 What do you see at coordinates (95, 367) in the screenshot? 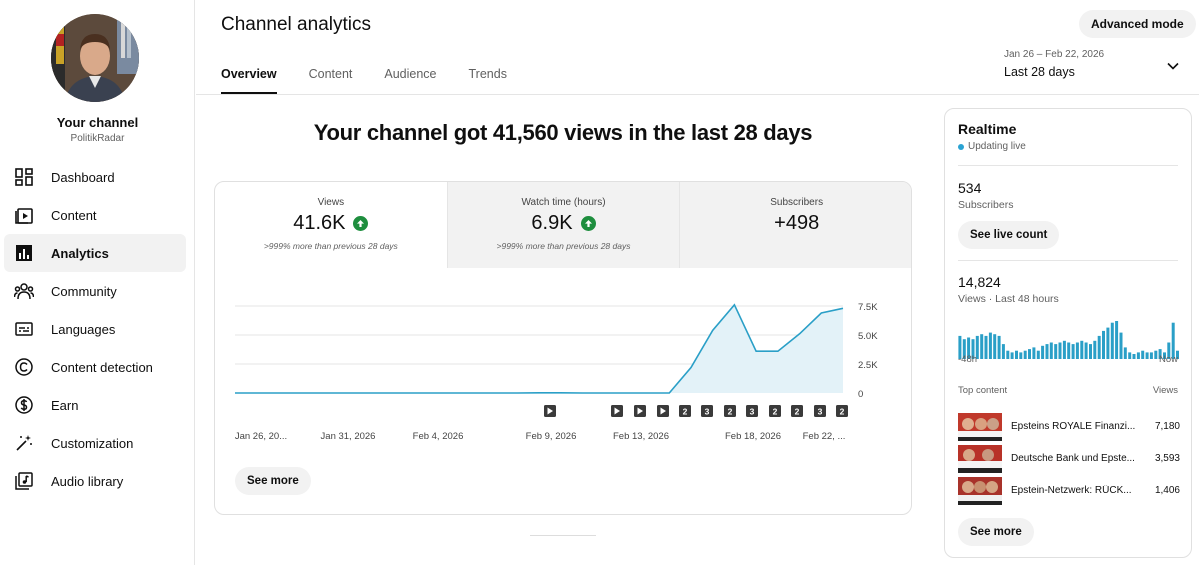
I see `sidebar-item-content-detection: Content detection` at bounding box center [95, 367].